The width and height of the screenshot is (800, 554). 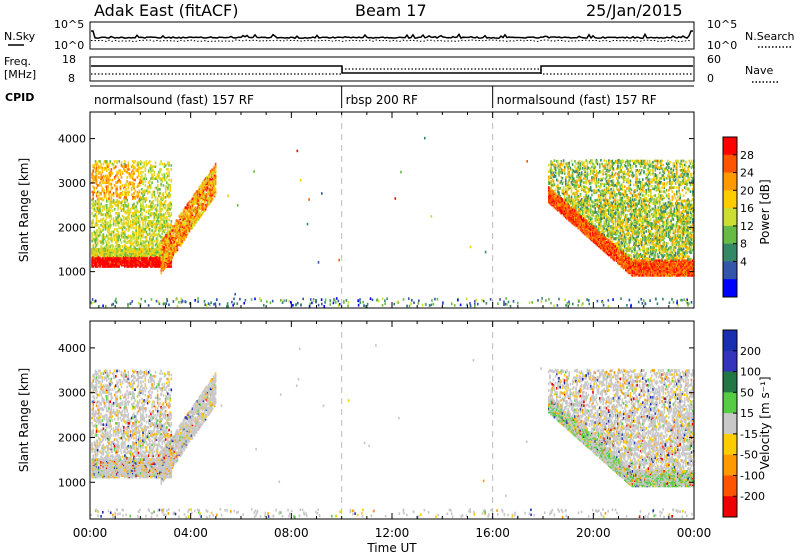 What do you see at coordinates (69, 24) in the screenshot?
I see `nsky-tick-top: 10^5` at bounding box center [69, 24].